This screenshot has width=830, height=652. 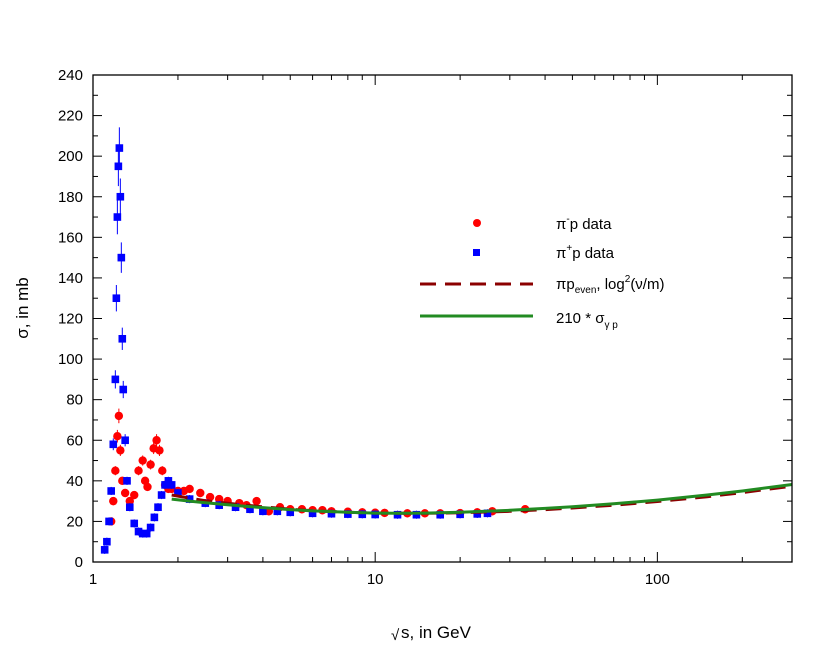 I want to click on y-tick-label: 220, so click(x=70, y=116).